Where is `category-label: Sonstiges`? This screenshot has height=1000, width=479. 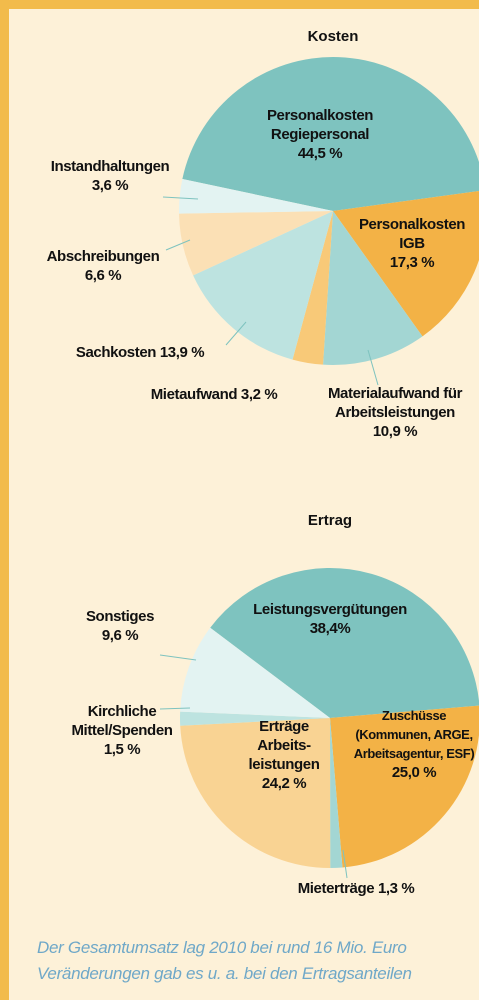
category-label: Sonstiges is located at coordinates (120, 616).